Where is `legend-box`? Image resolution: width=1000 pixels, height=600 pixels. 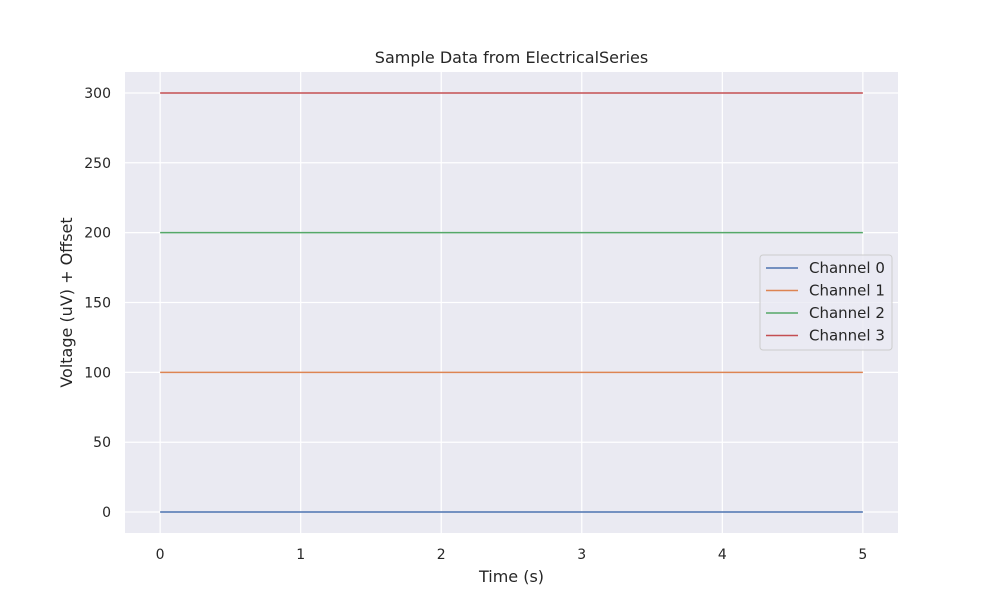
legend-box is located at coordinates (826, 302).